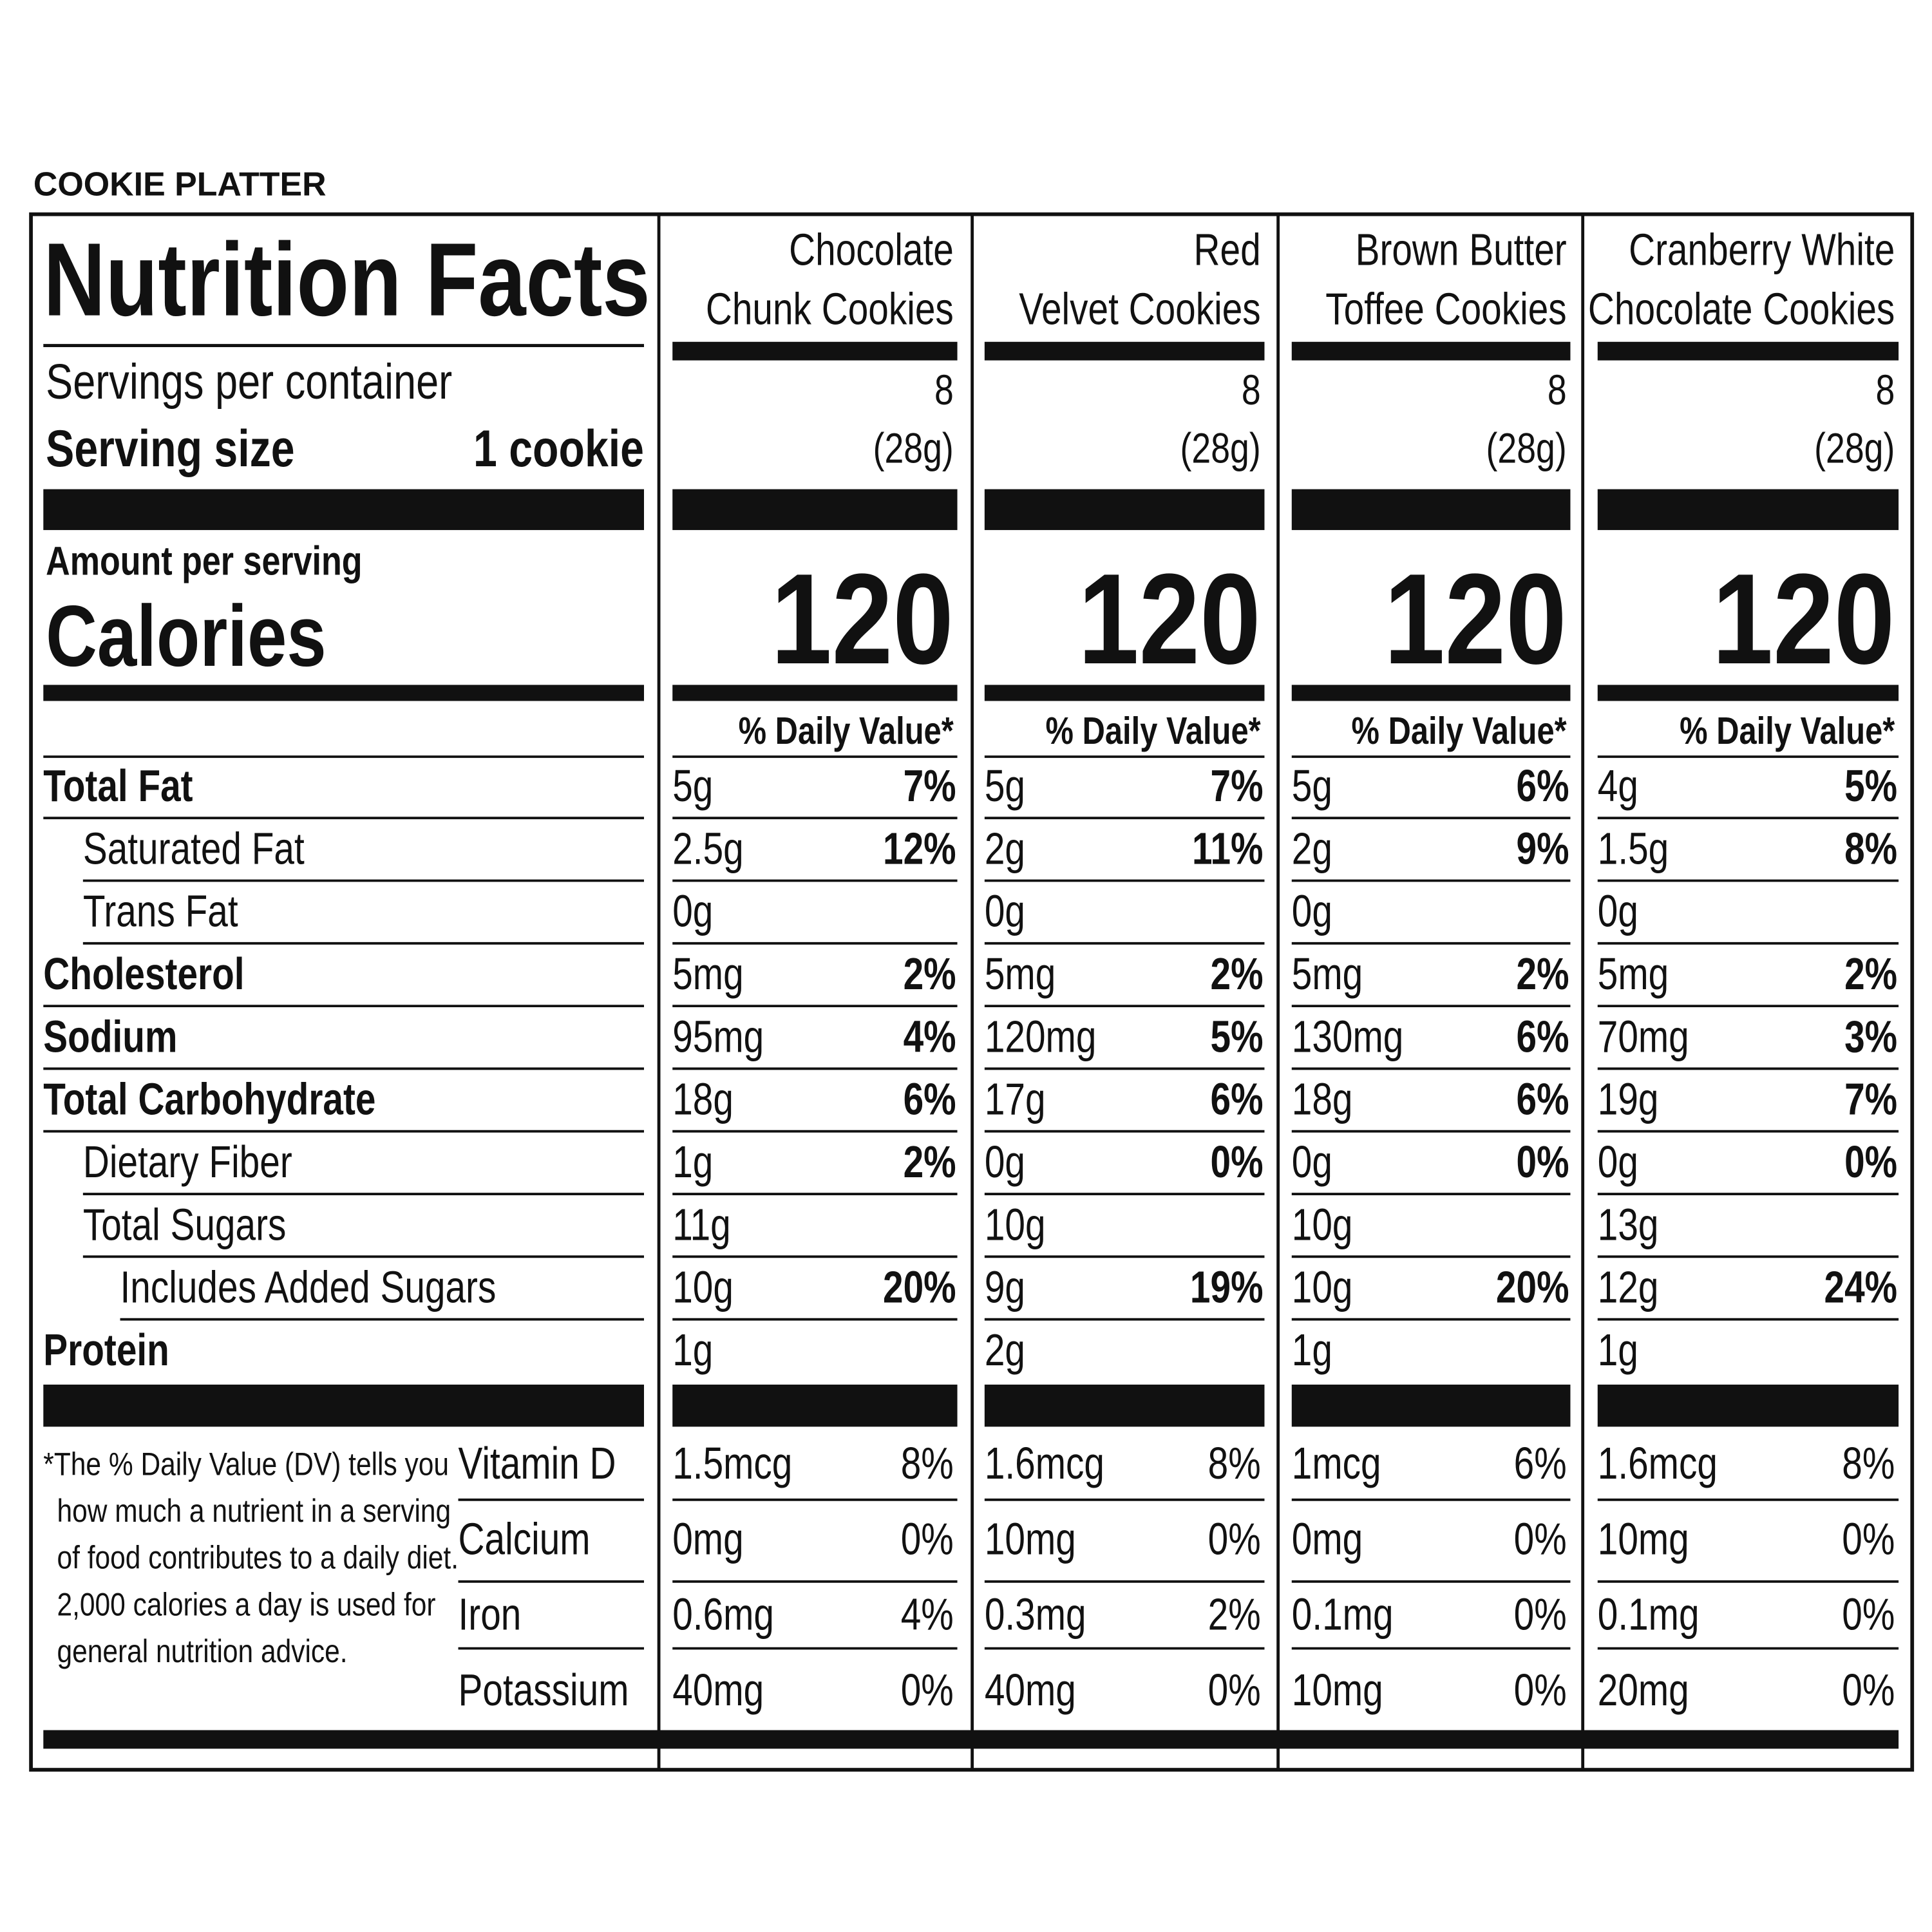  Describe the element at coordinates (1741, 309) in the screenshot. I see `product-name: Chocolate Cookies` at that location.